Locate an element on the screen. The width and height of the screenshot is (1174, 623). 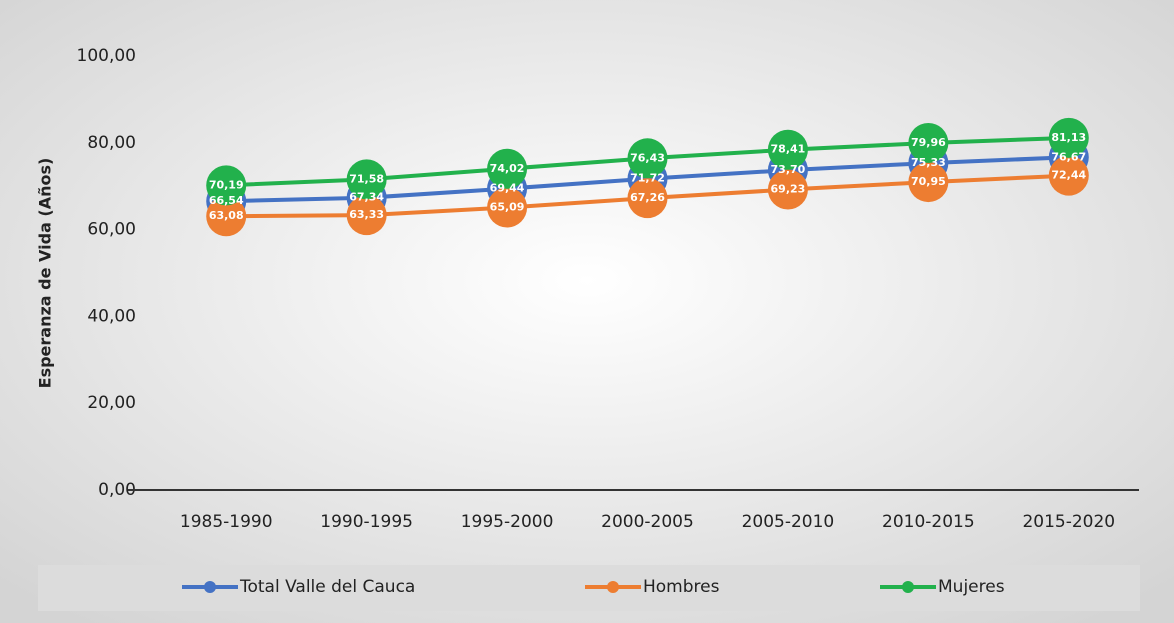
data-label: 66,54 is located at coordinates (226, 200).